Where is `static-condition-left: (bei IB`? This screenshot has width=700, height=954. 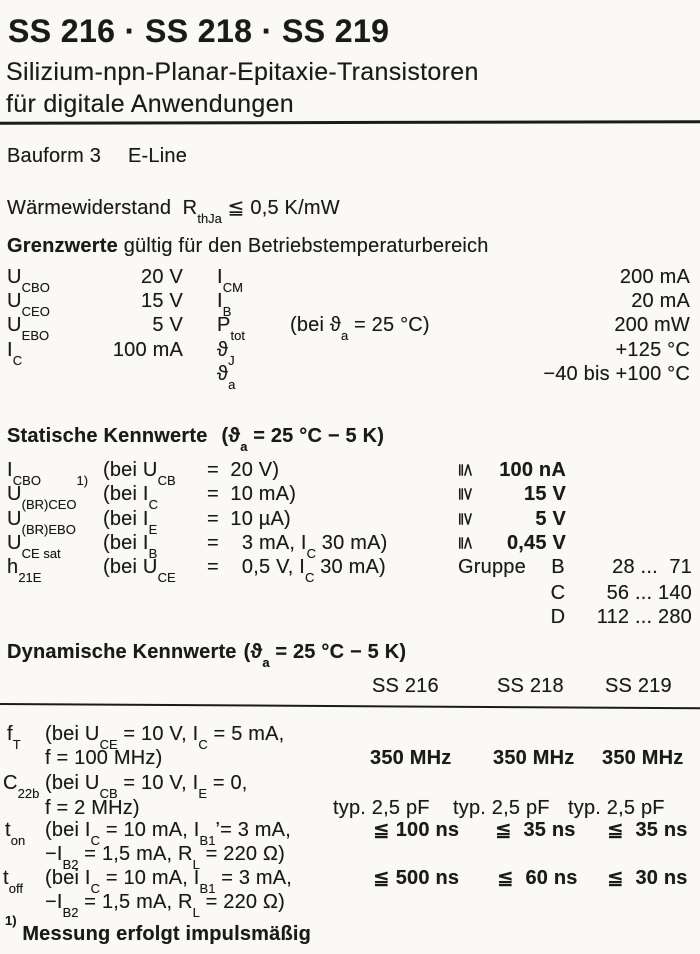 static-condition-left: (bei IB is located at coordinates (130, 546).